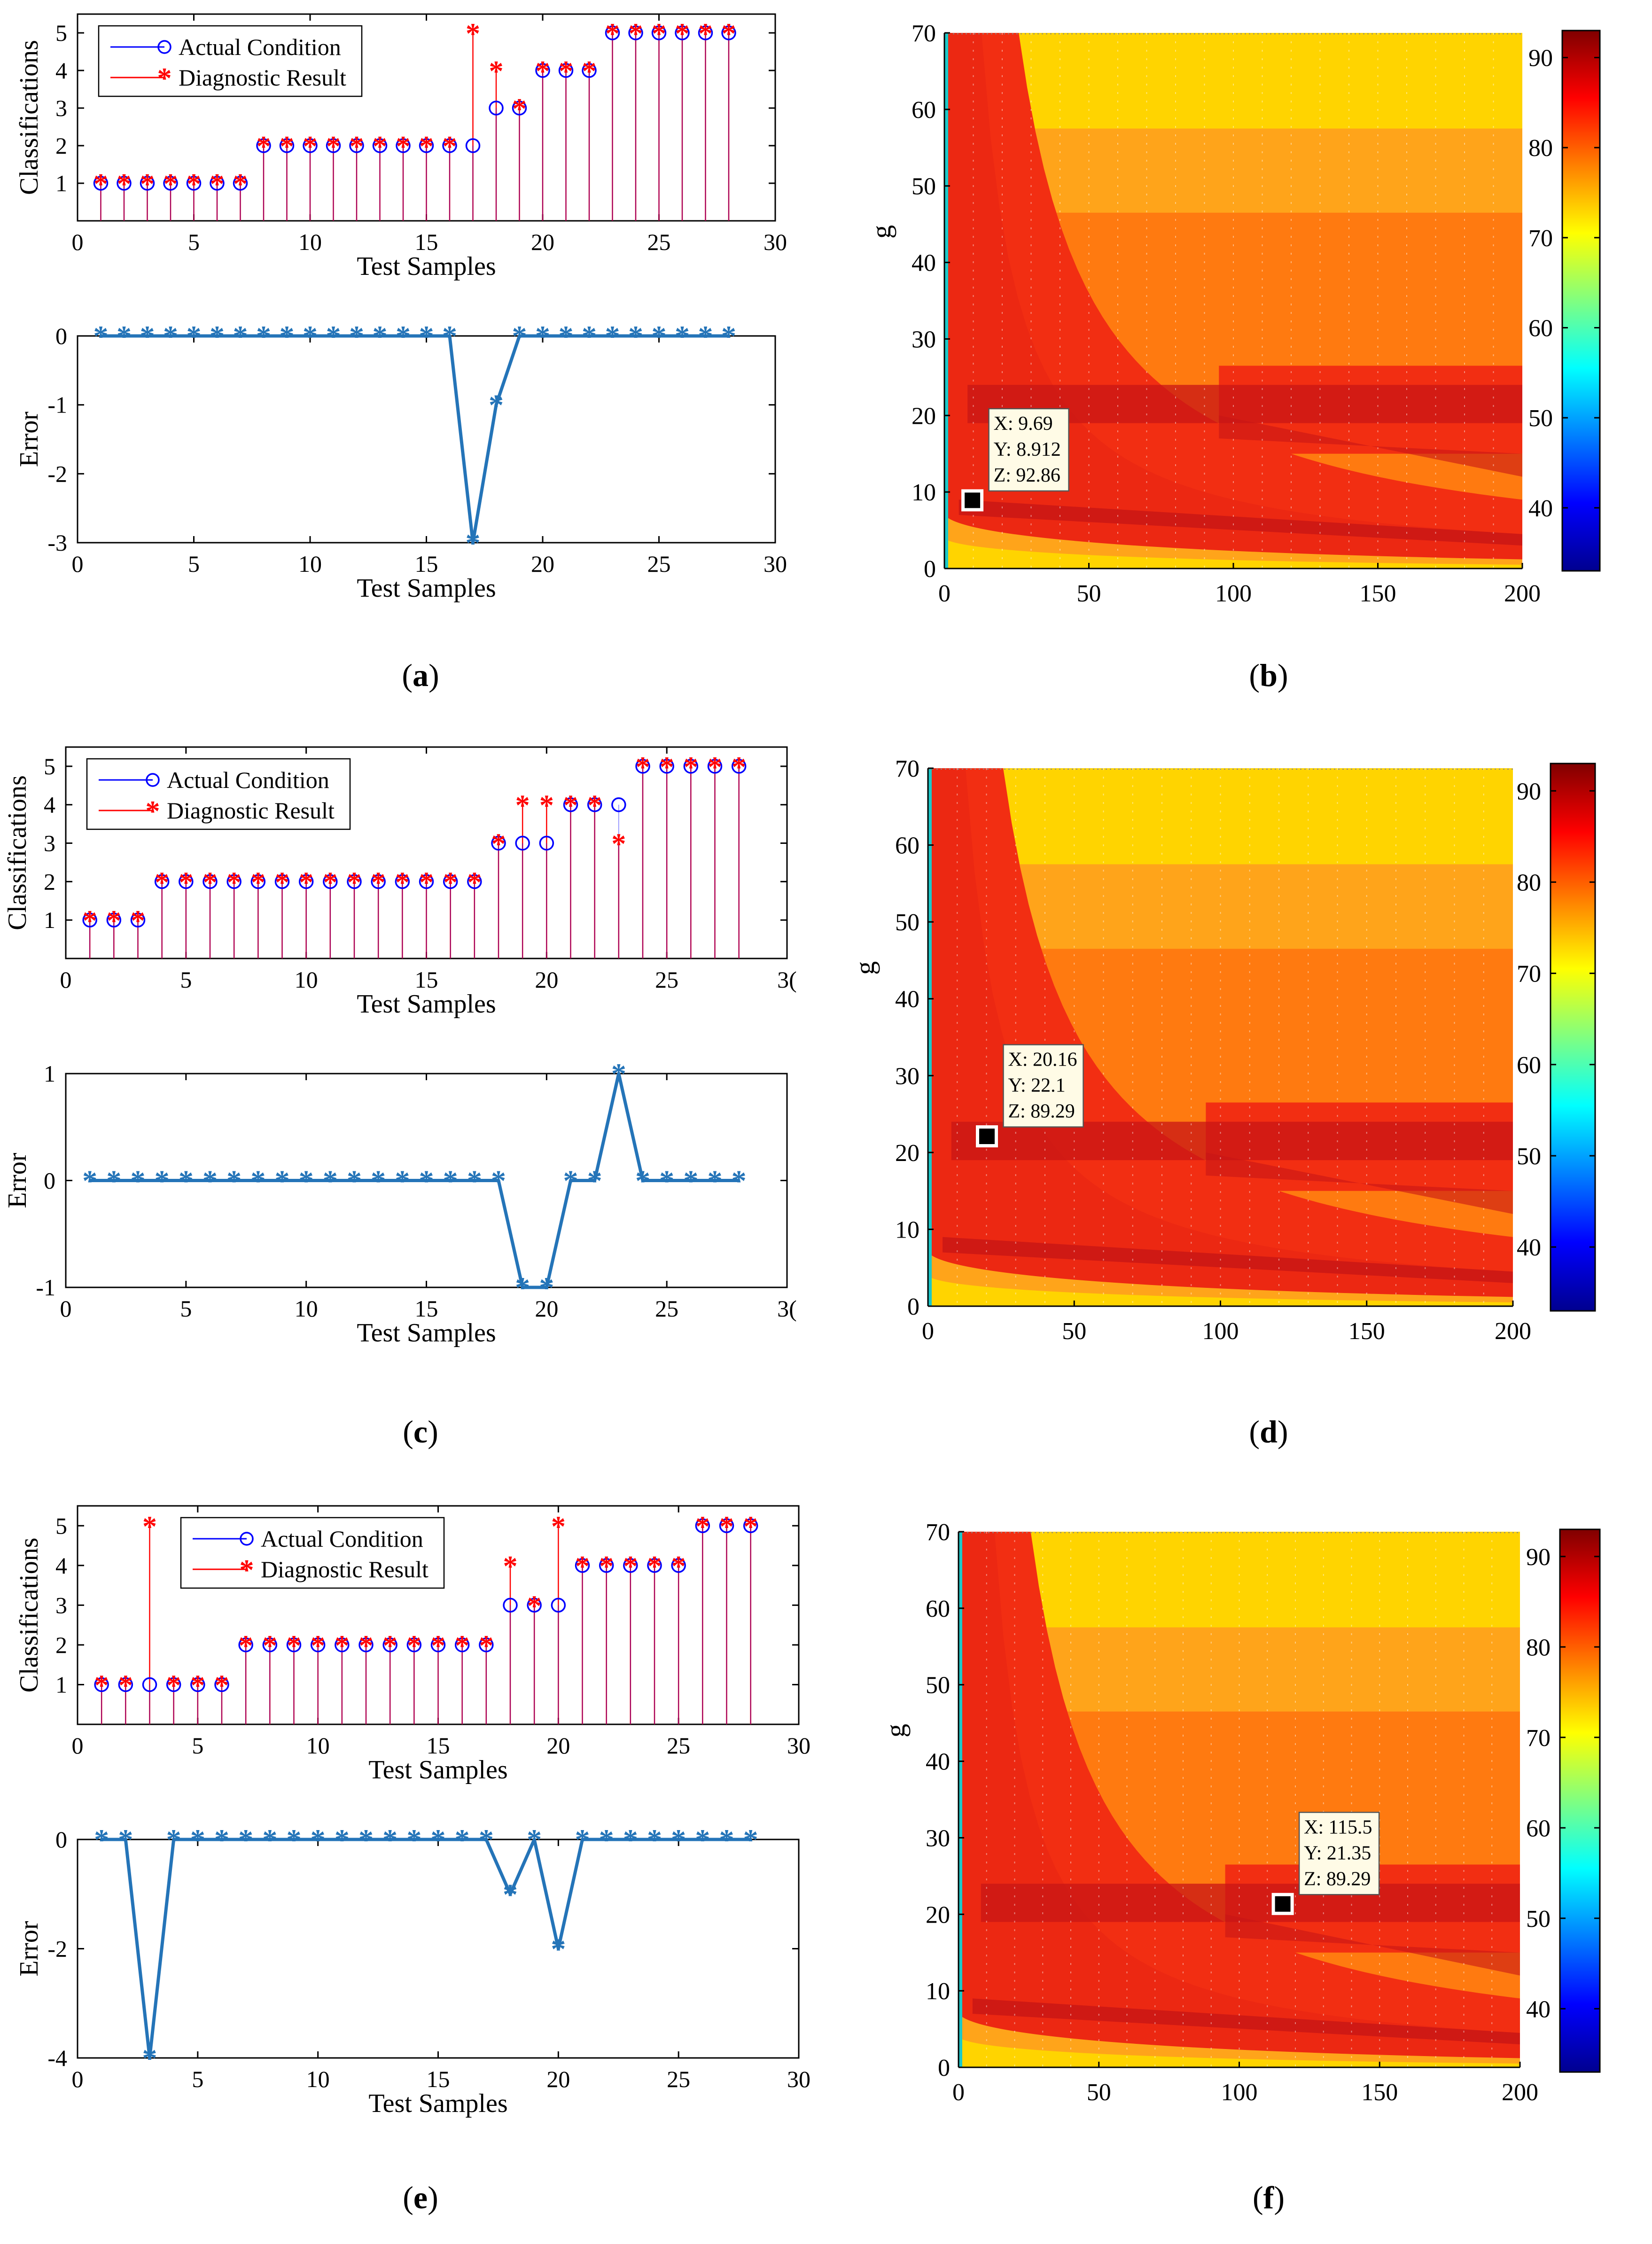 The height and width of the screenshot is (2244, 1652). I want to click on colorbar-bar, so click(1580, 1800).